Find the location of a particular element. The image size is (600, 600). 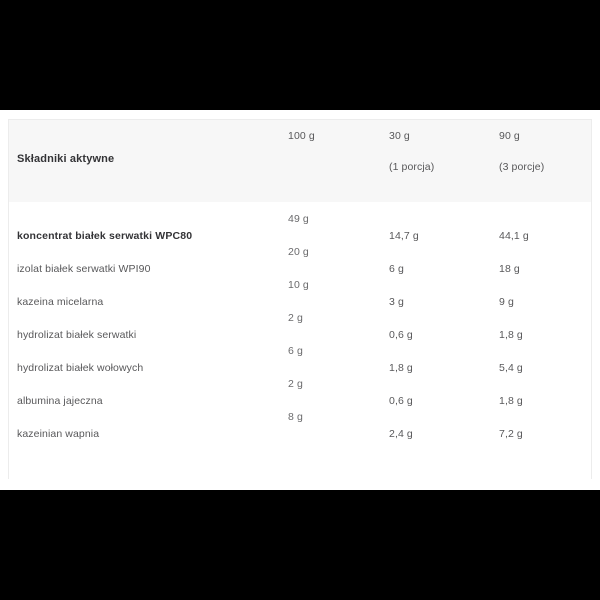

table-row-label: hydrolizat białek serwatki is located at coordinates (77, 335).